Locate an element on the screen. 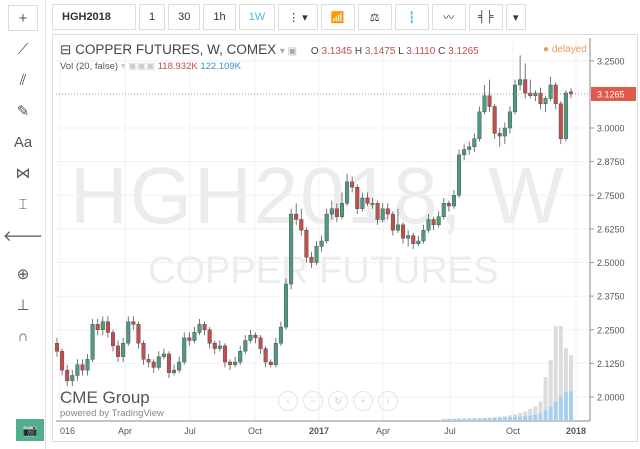 The image size is (640, 449). scroll-right-button: › is located at coordinates (388, 401).